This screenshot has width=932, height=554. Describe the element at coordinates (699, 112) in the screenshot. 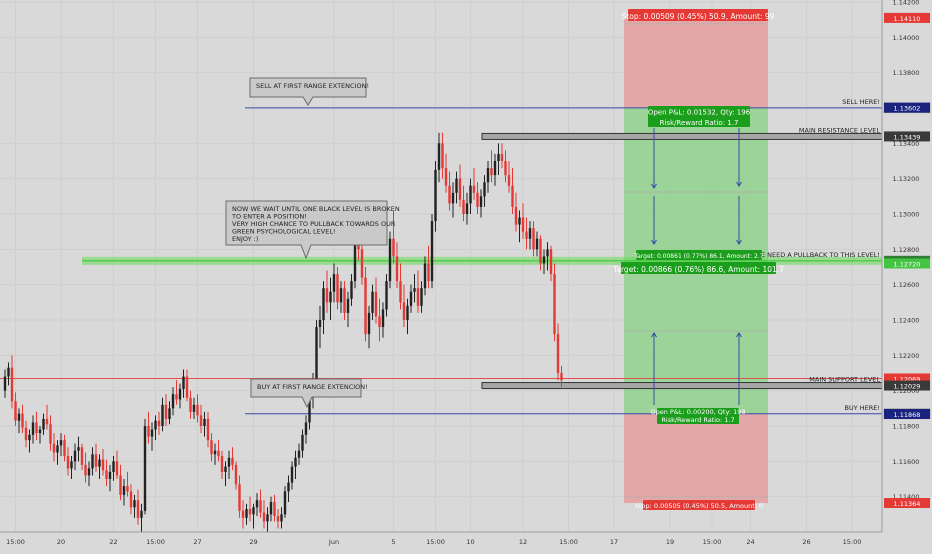

I see `open-sell-label-text: Open P&L: 0.01532, Qty: 196` at that location.